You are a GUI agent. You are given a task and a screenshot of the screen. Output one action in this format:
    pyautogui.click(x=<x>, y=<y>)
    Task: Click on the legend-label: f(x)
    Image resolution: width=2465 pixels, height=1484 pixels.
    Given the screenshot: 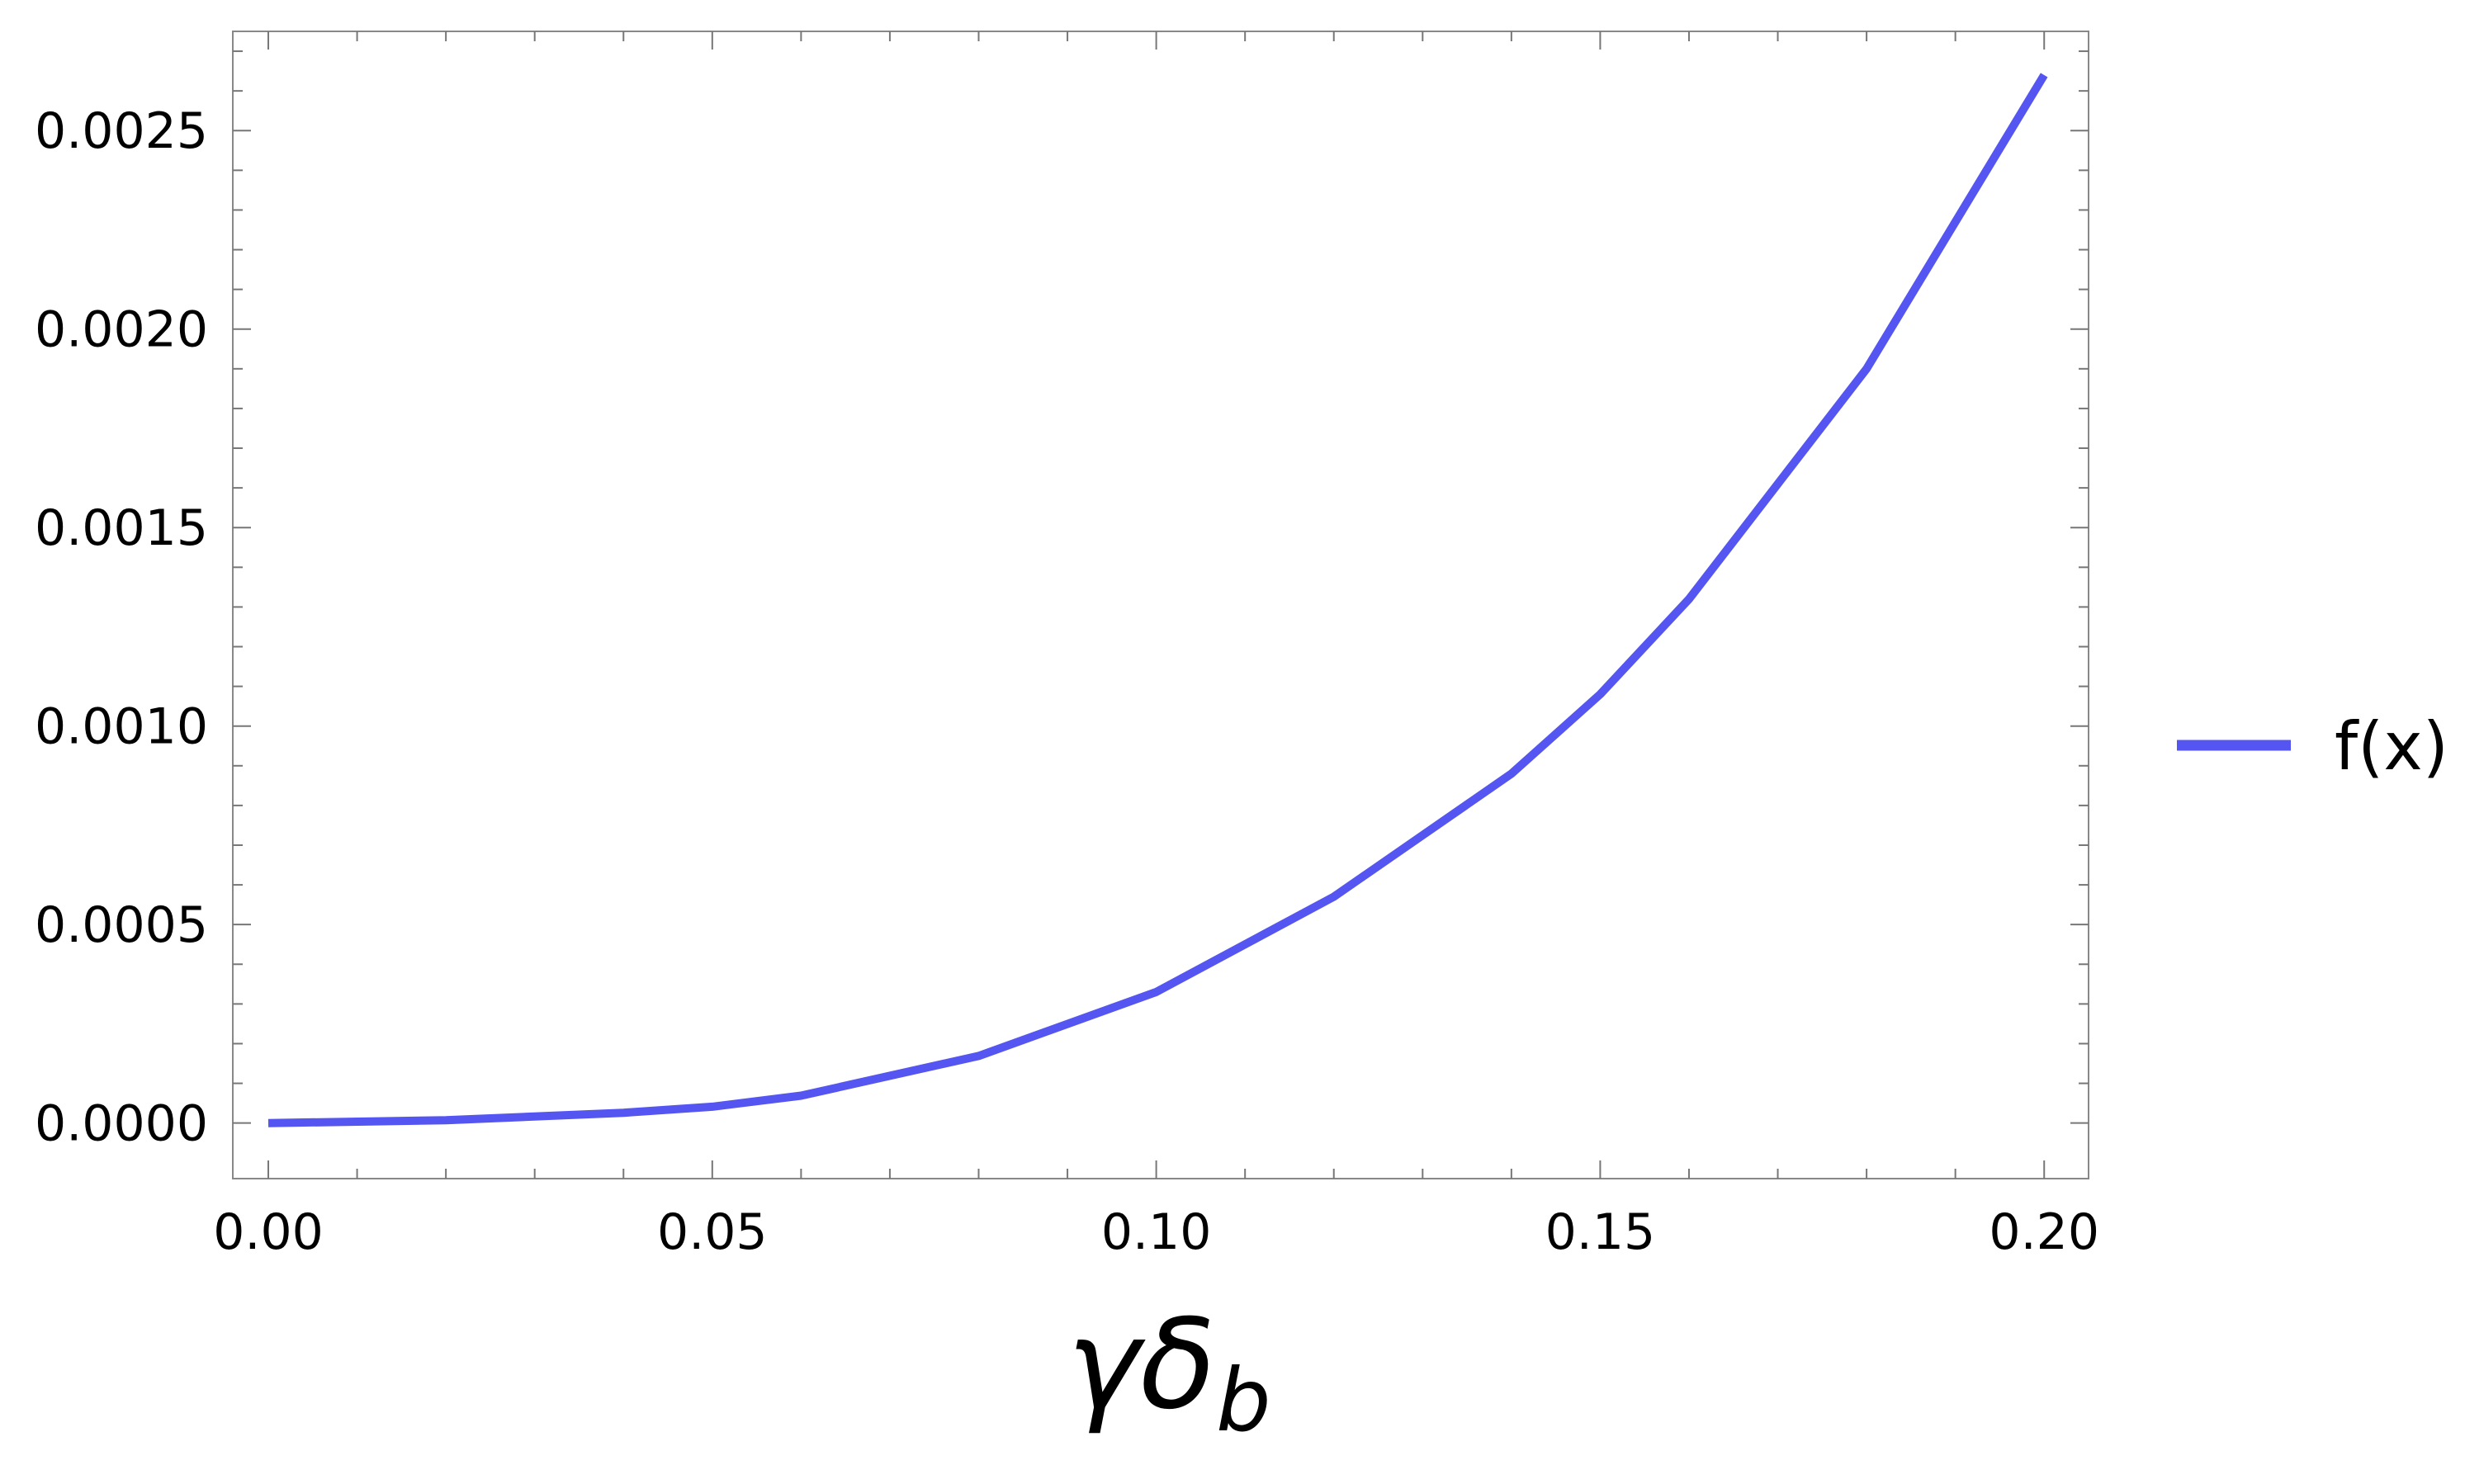 What is the action you would take?
    pyautogui.click(x=2391, y=746)
    